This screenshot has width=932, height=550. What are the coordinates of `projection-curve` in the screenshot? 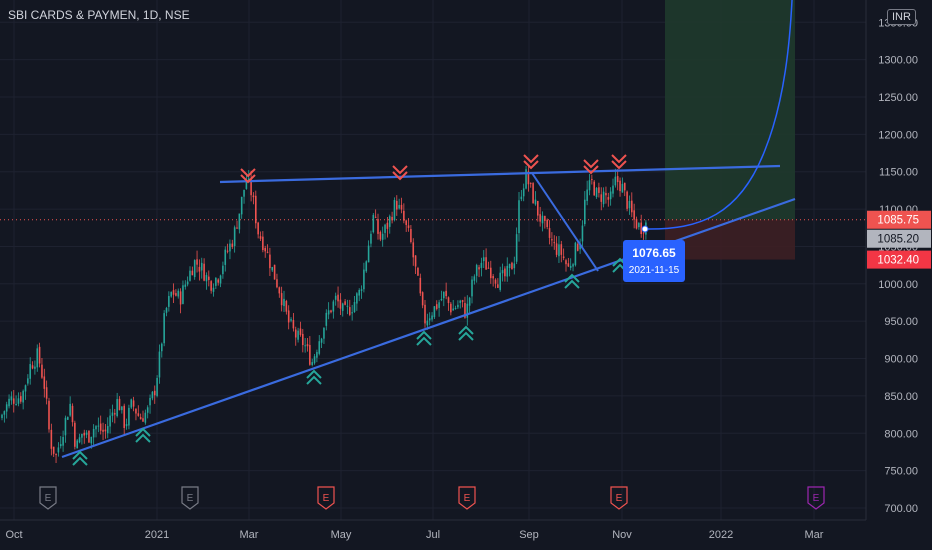 It's located at (718, 115).